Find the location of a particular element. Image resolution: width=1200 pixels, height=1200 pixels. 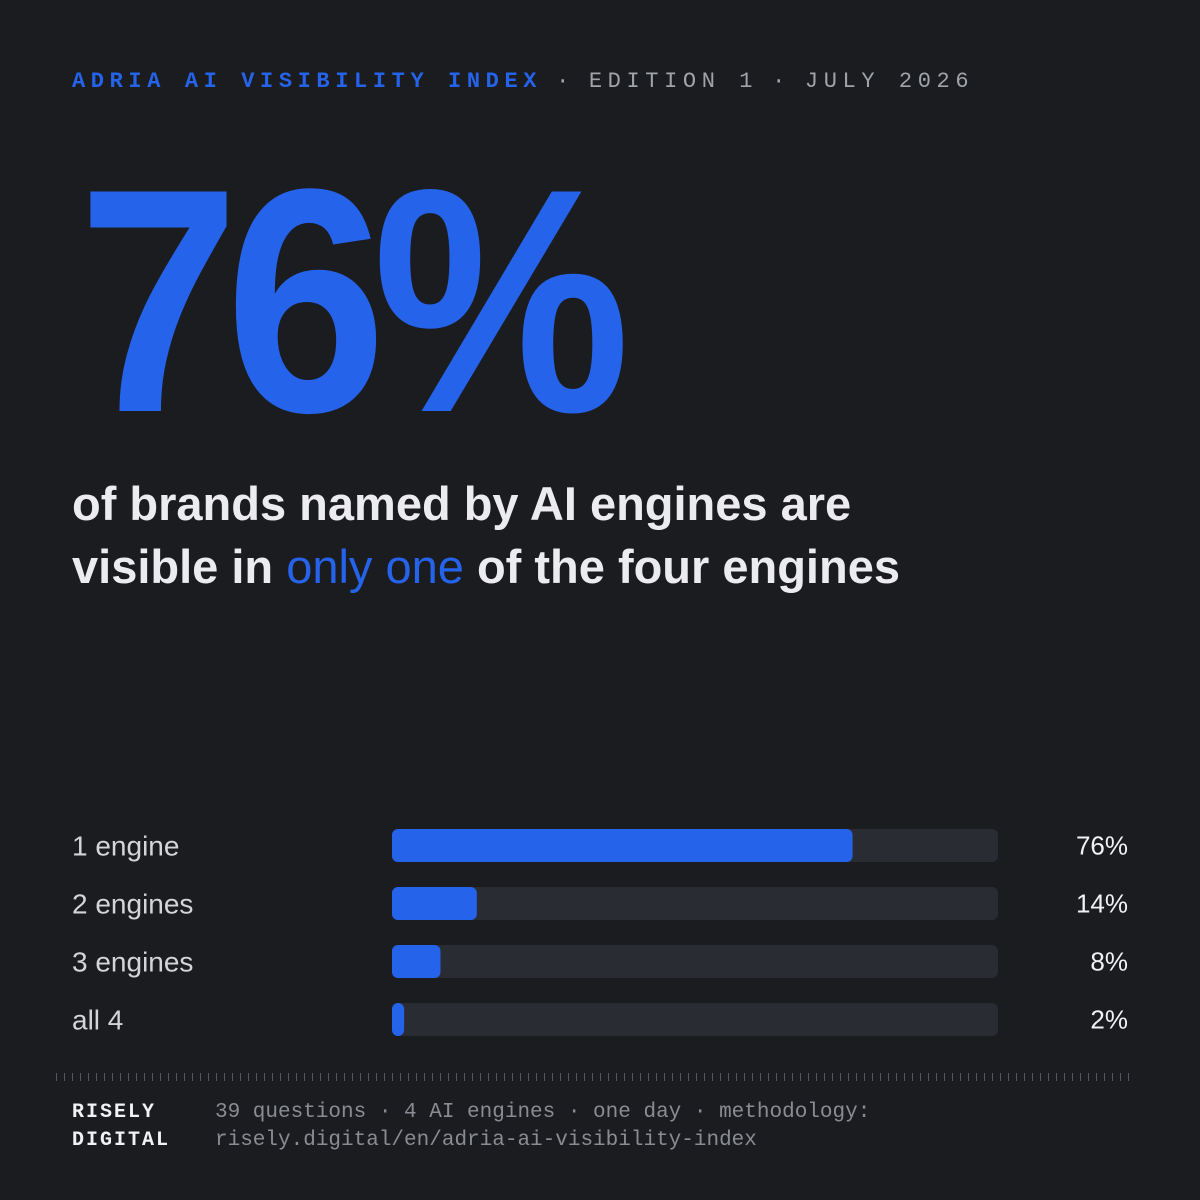

value-label: 76% is located at coordinates (1102, 846).